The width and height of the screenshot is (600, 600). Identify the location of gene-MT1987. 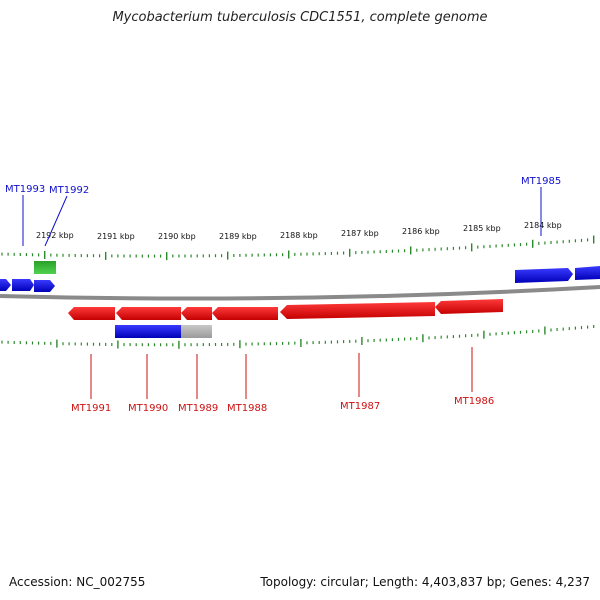
(357, 310).